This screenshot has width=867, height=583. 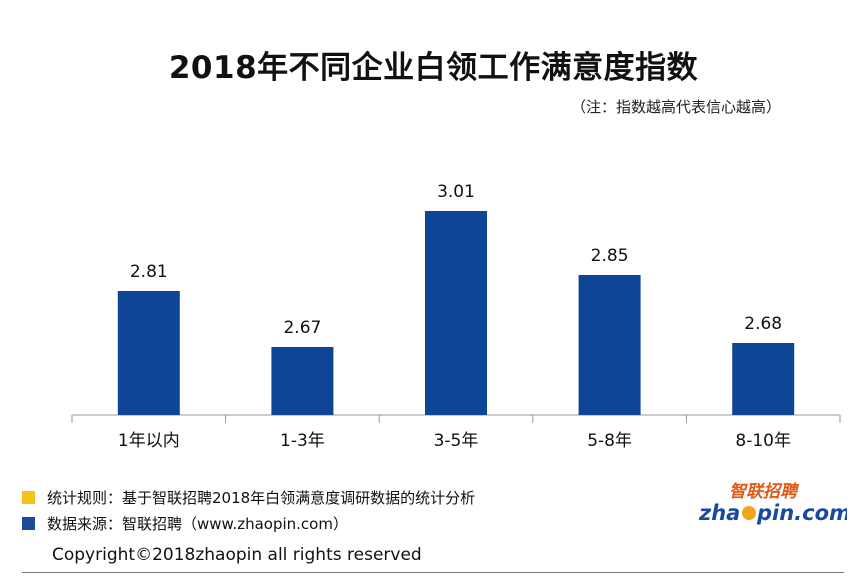 What do you see at coordinates (456, 192) in the screenshot?
I see `bar-value-label: 3.01` at bounding box center [456, 192].